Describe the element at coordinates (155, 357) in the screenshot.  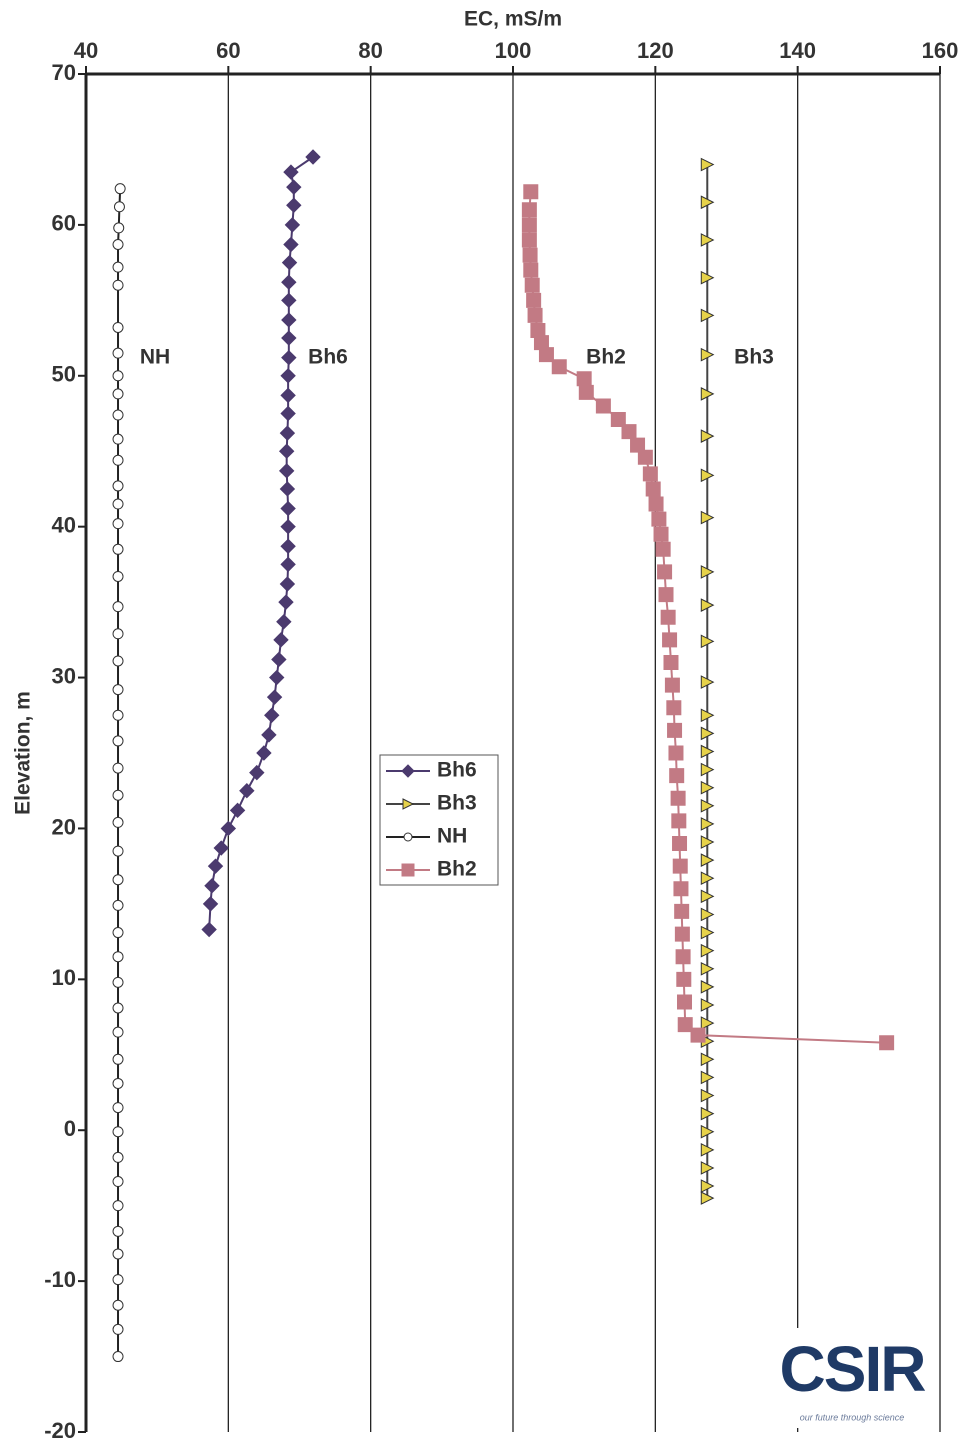
I see `annotation: NH` at that location.